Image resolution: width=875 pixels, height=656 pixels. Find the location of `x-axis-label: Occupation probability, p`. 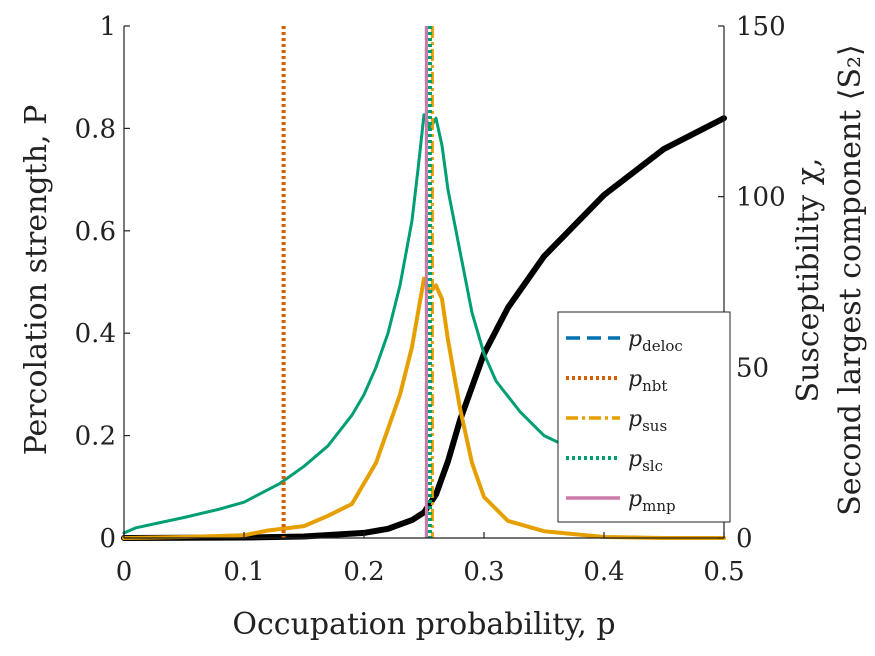

x-axis-label: Occupation probability, p is located at coordinates (423, 624).